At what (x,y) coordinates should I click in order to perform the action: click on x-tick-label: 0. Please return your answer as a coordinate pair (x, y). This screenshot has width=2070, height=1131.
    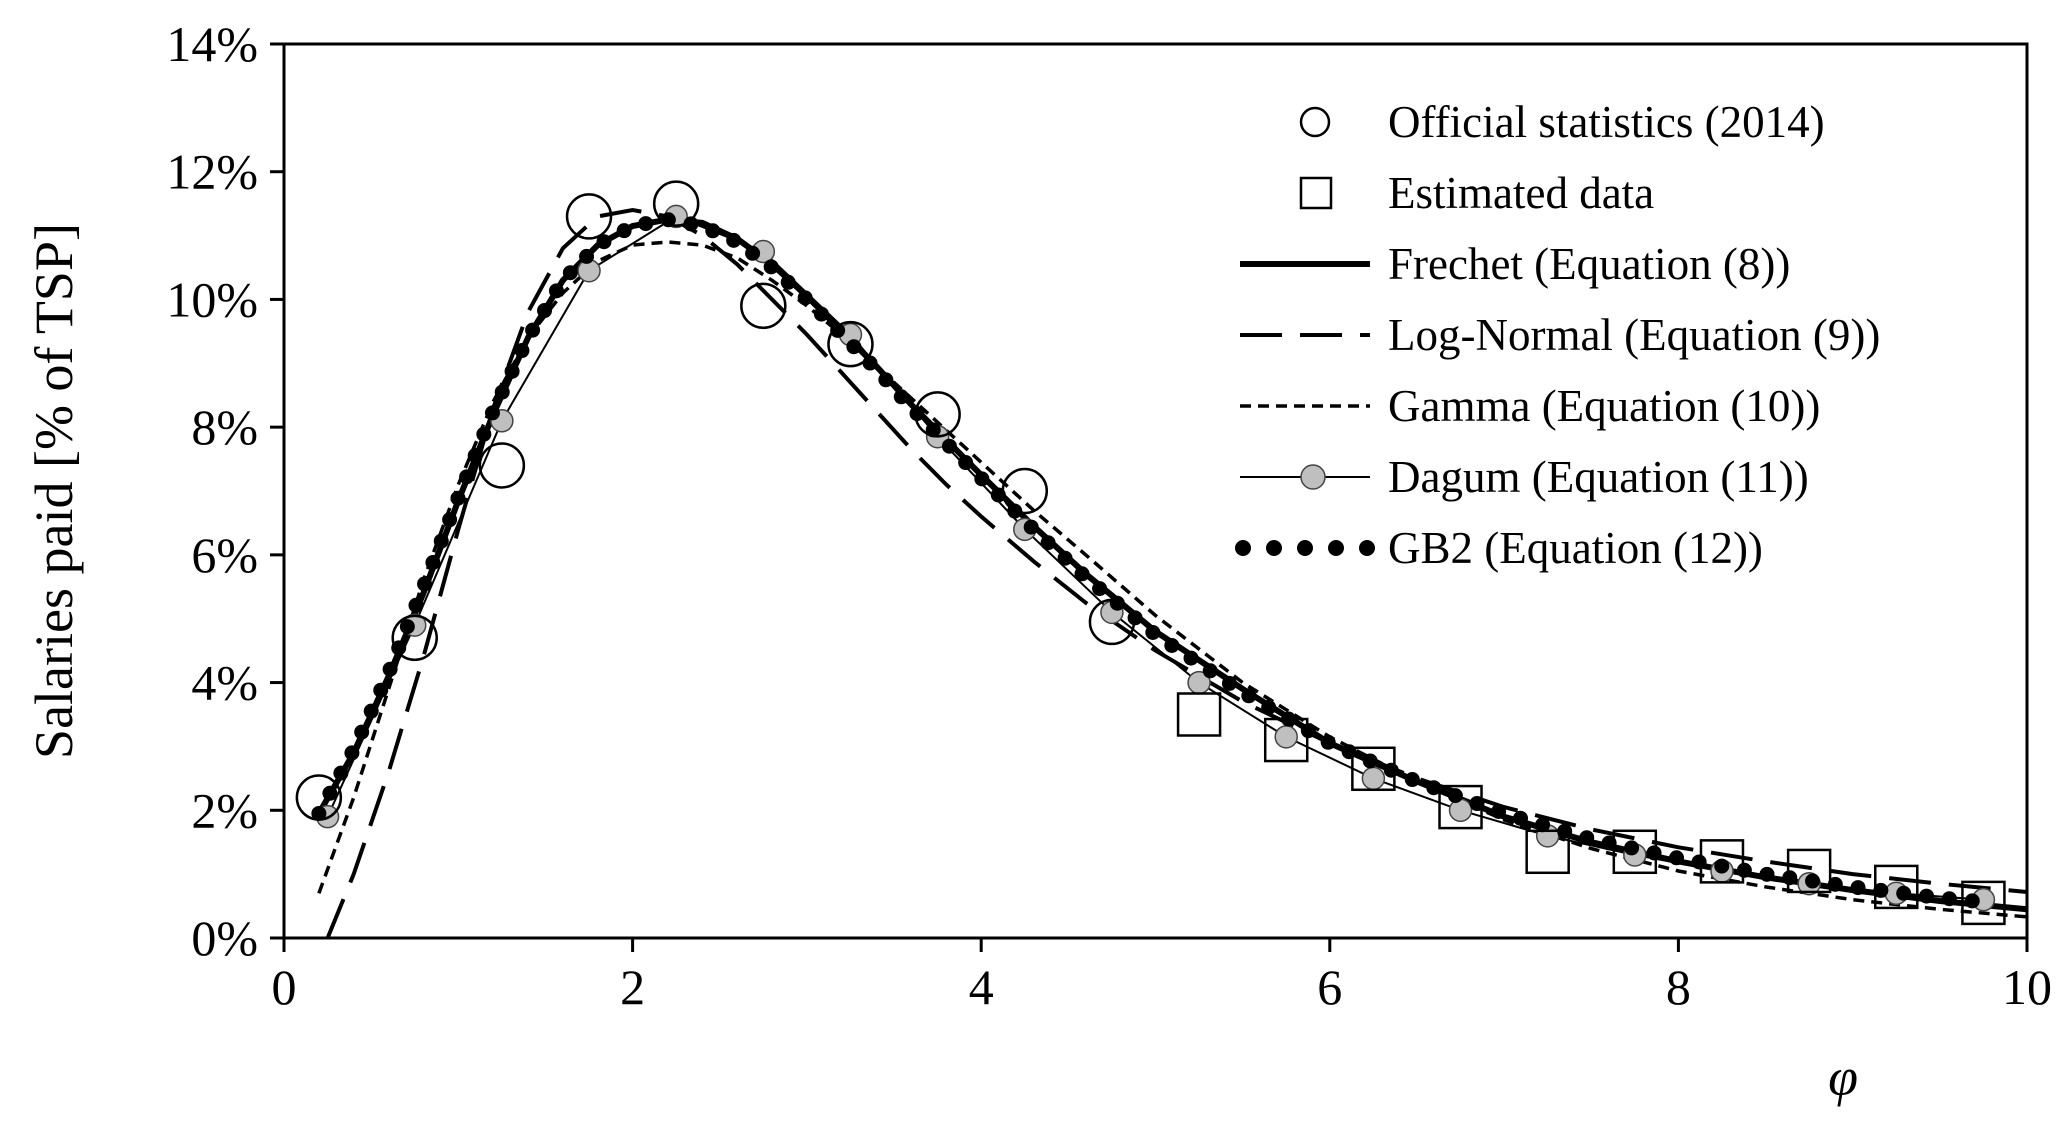
    Looking at the image, I should click on (284, 987).